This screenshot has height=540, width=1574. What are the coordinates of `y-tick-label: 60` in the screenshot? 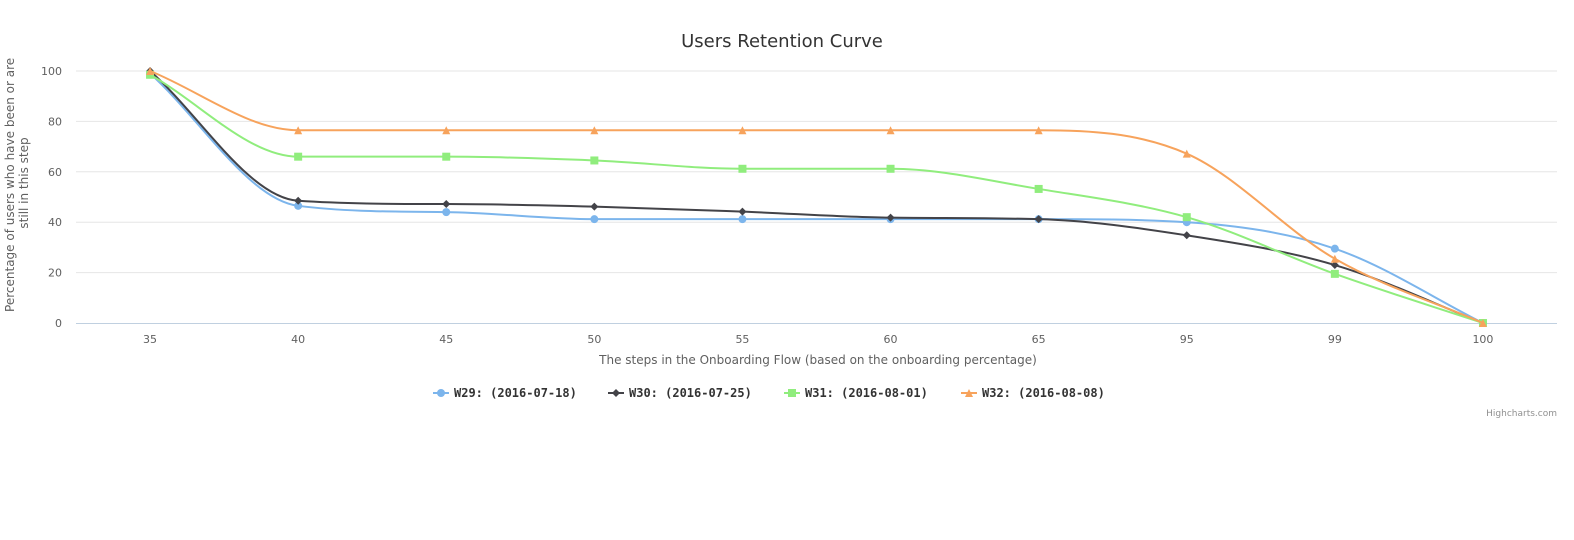 It's located at (55, 172).